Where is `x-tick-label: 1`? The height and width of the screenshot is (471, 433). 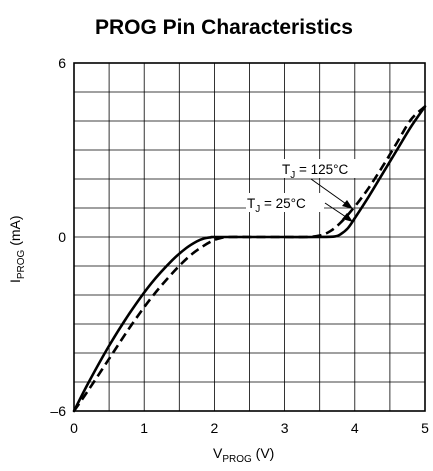 x-tick-label: 1 is located at coordinates (144, 428).